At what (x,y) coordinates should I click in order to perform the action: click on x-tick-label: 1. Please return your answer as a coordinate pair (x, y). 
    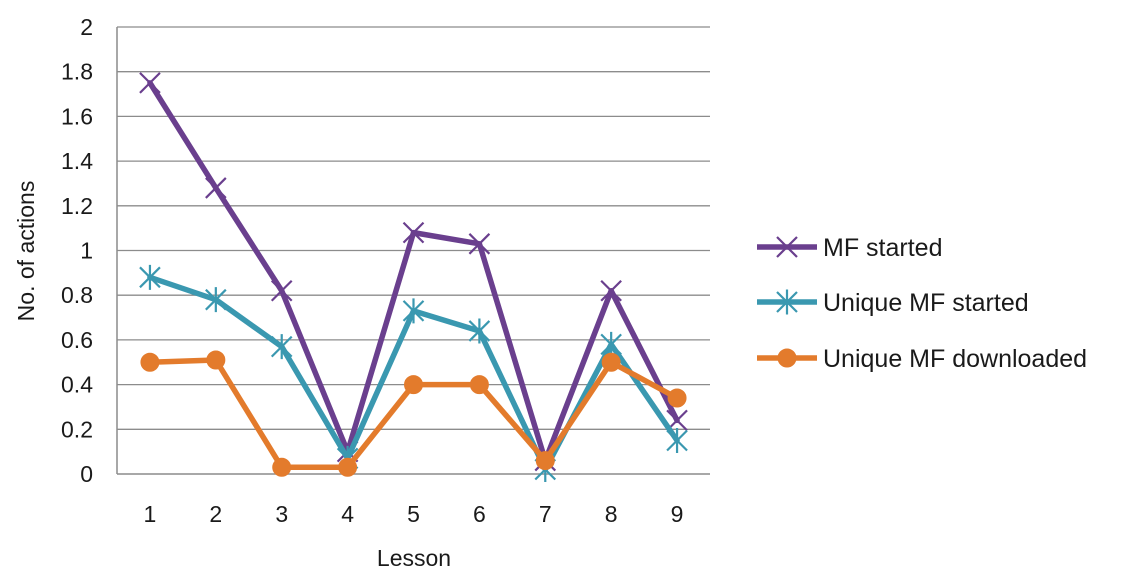
    Looking at the image, I should click on (150, 514).